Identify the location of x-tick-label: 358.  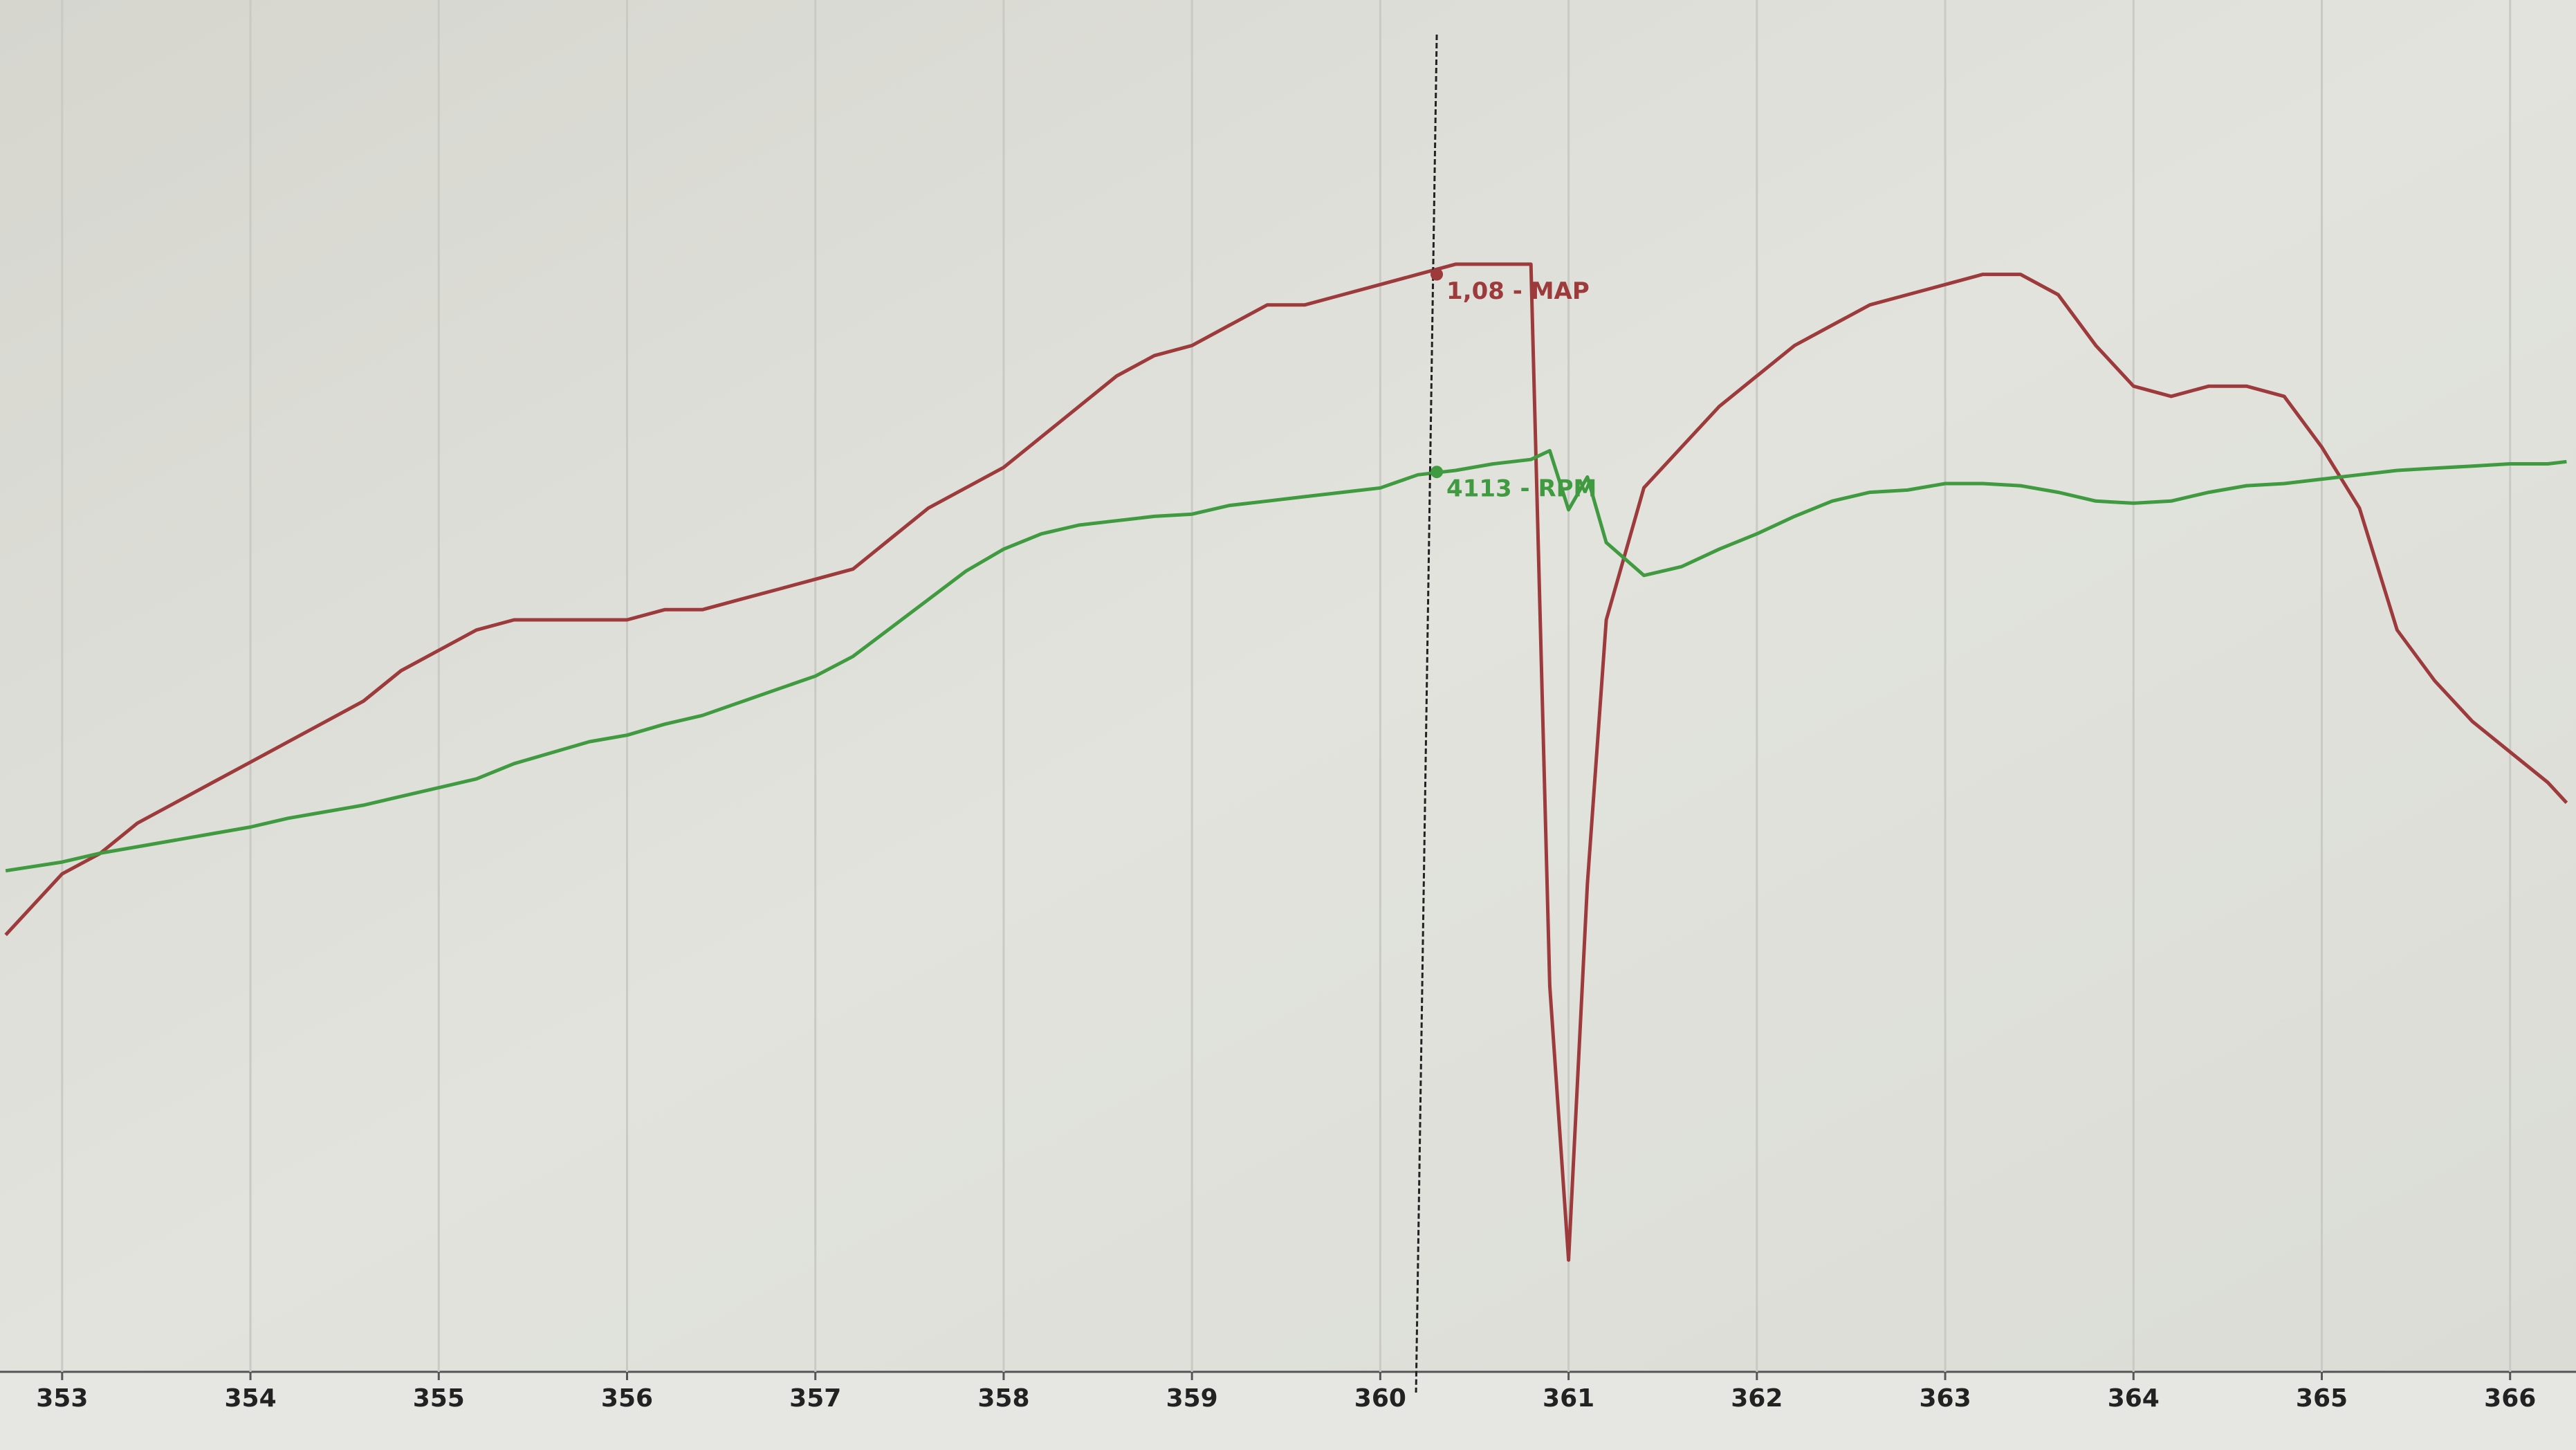
(1003, 1398).